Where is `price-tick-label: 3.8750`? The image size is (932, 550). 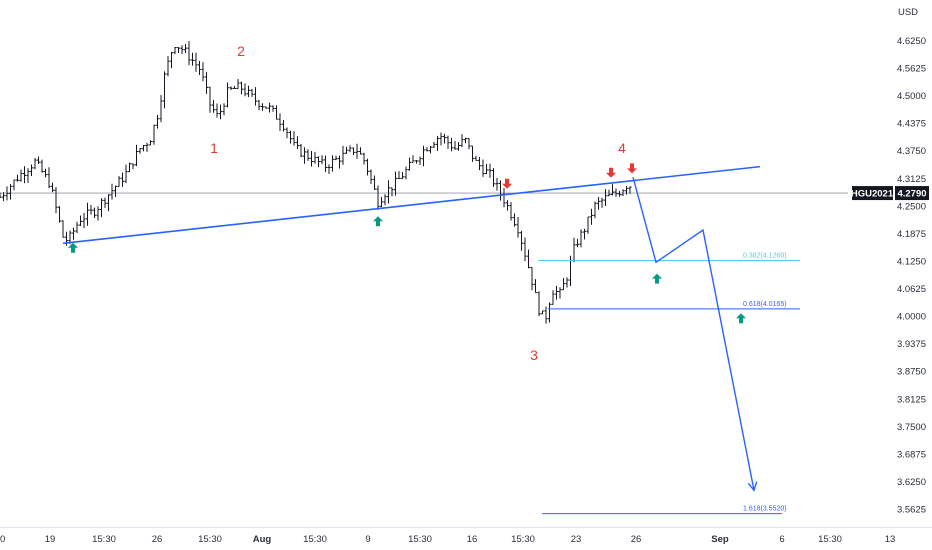 price-tick-label: 3.8750 is located at coordinates (911, 372).